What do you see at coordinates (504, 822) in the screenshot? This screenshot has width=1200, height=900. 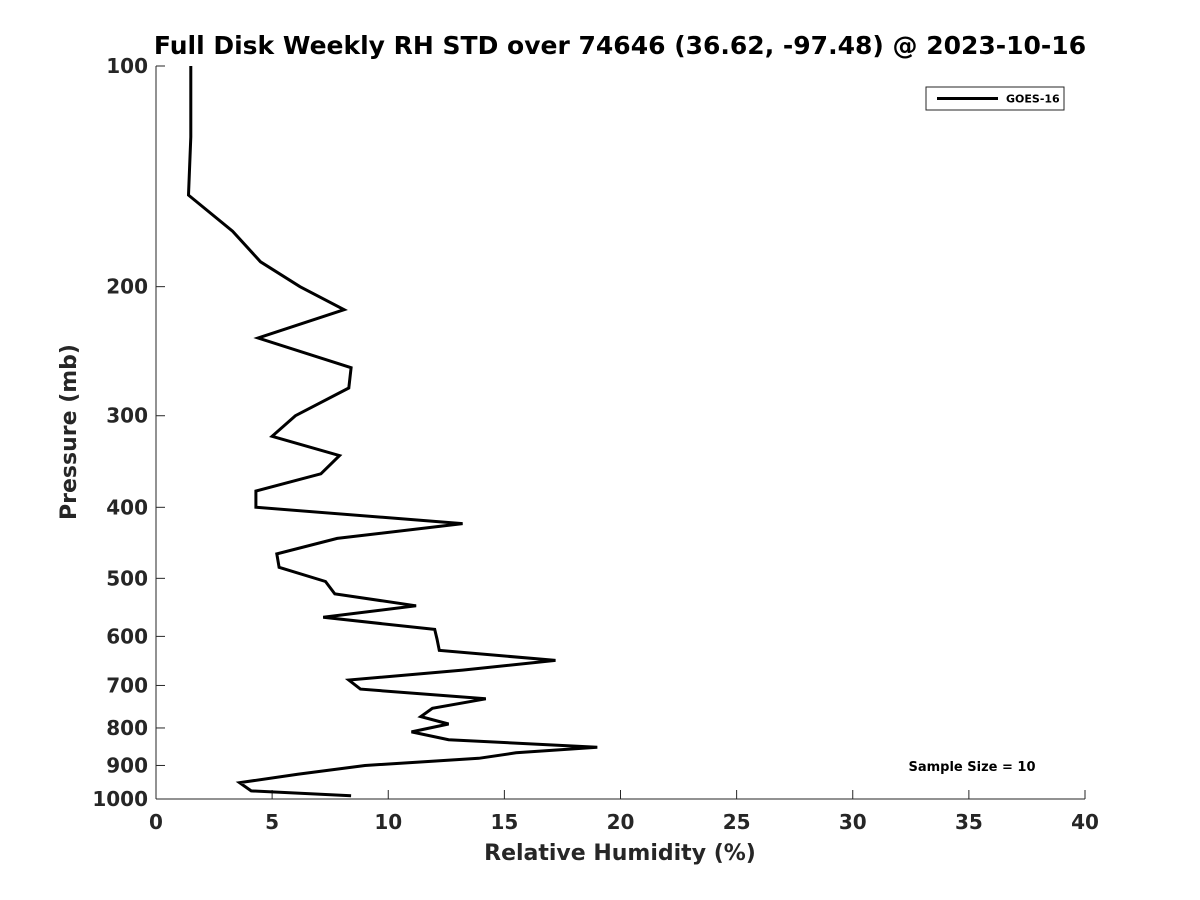 I see `x-tick-label: 15` at bounding box center [504, 822].